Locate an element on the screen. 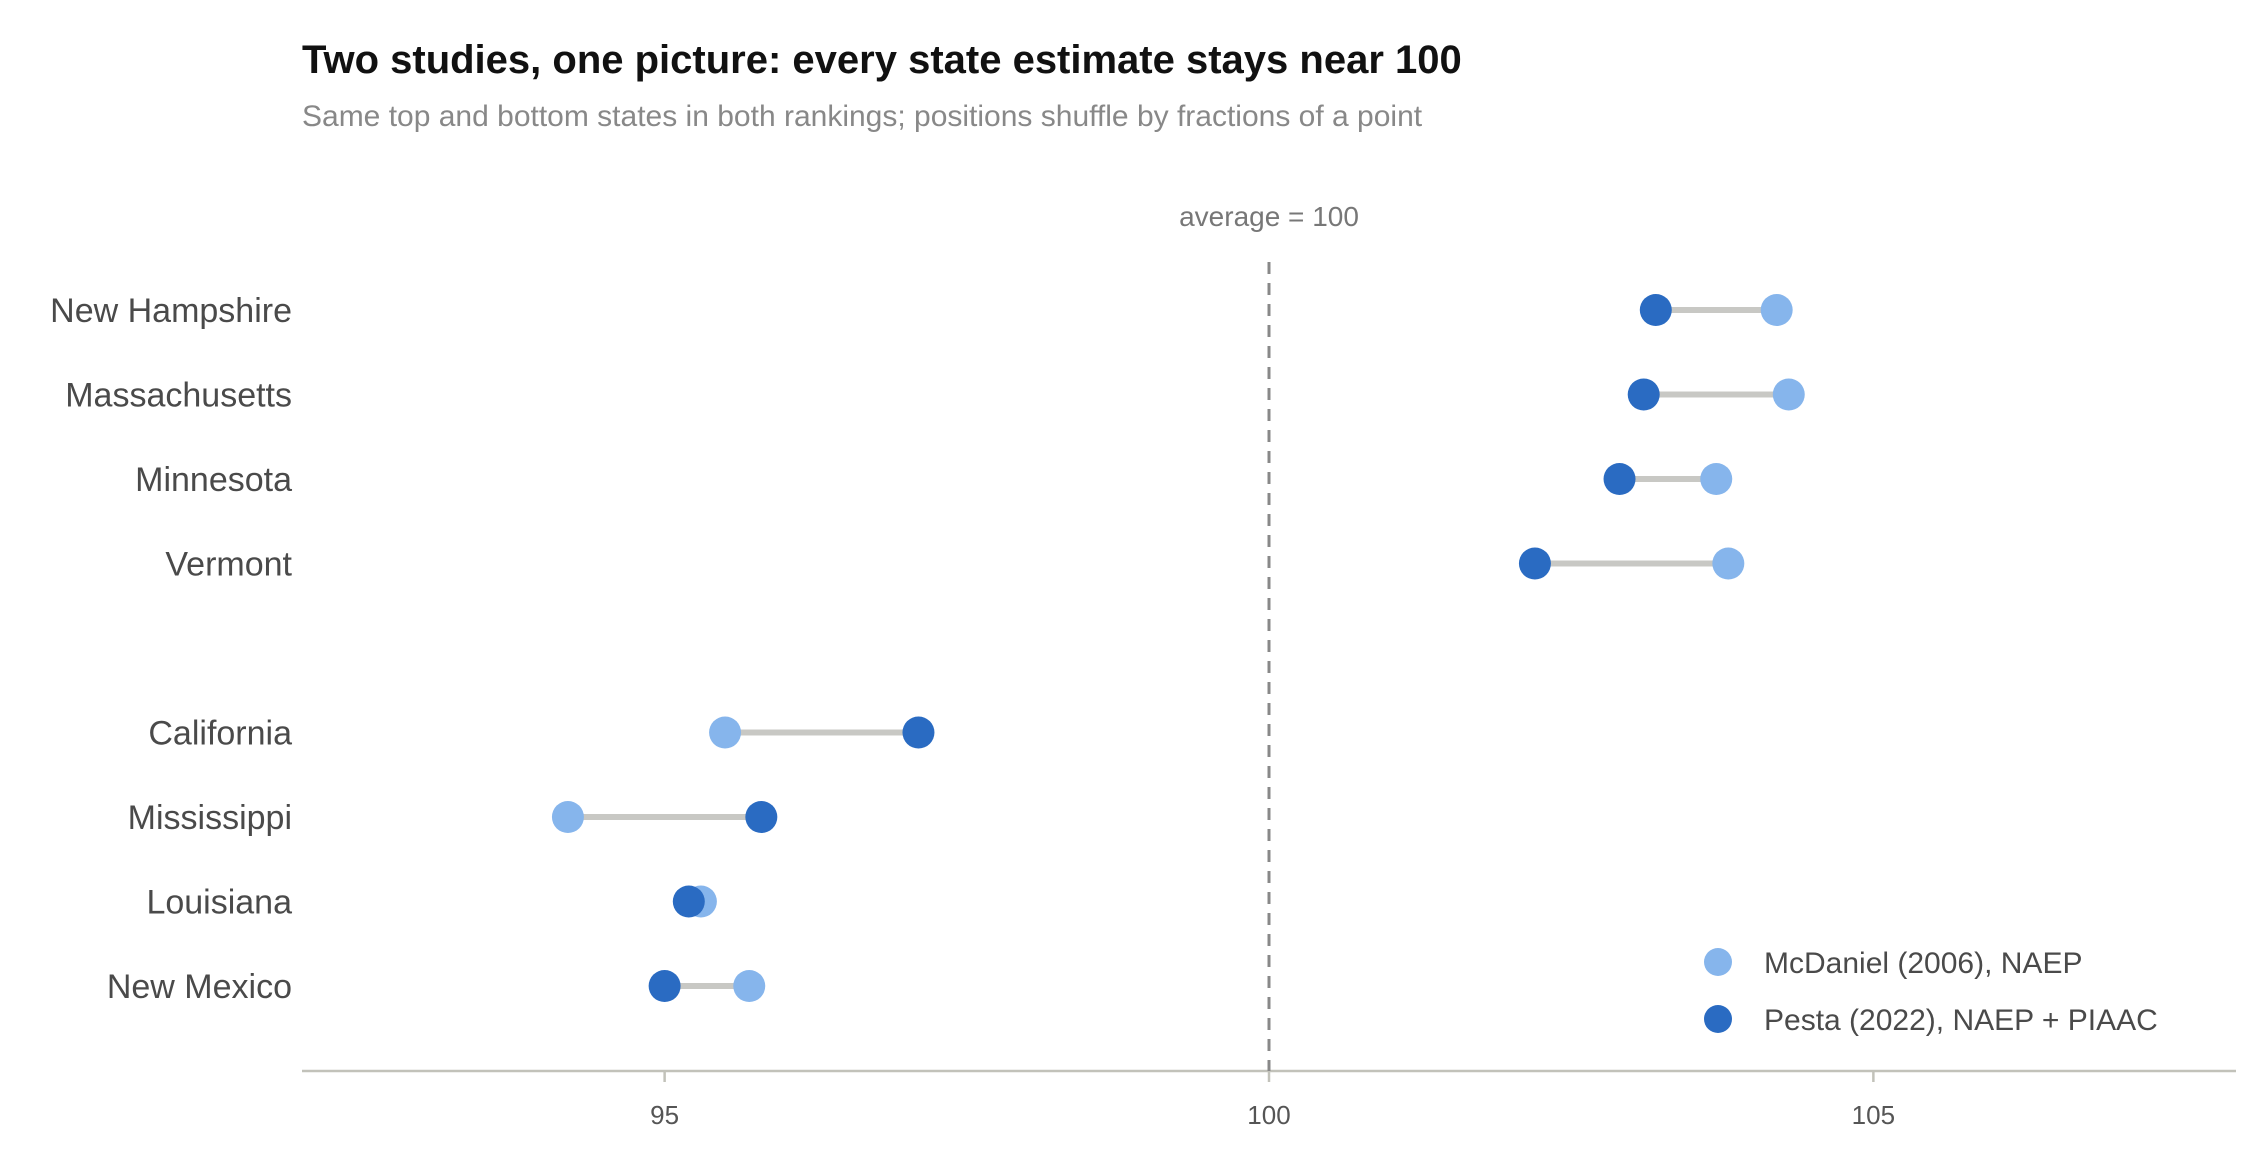 The image size is (2256, 1152). legend-label: Pesta (2022), NAEP + PIAAC is located at coordinates (1961, 1020).